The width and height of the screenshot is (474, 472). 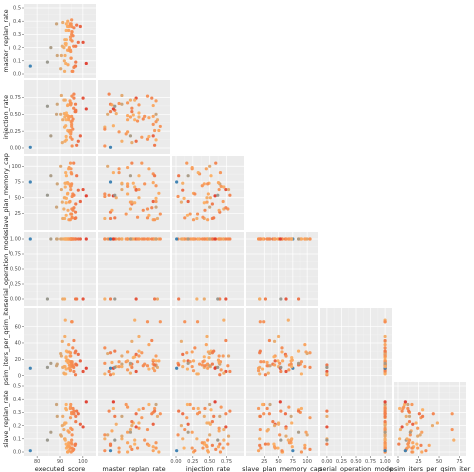 What do you see at coordinates (18, 198) in the screenshot?
I see `y-tick-label: 50` at bounding box center [18, 198].